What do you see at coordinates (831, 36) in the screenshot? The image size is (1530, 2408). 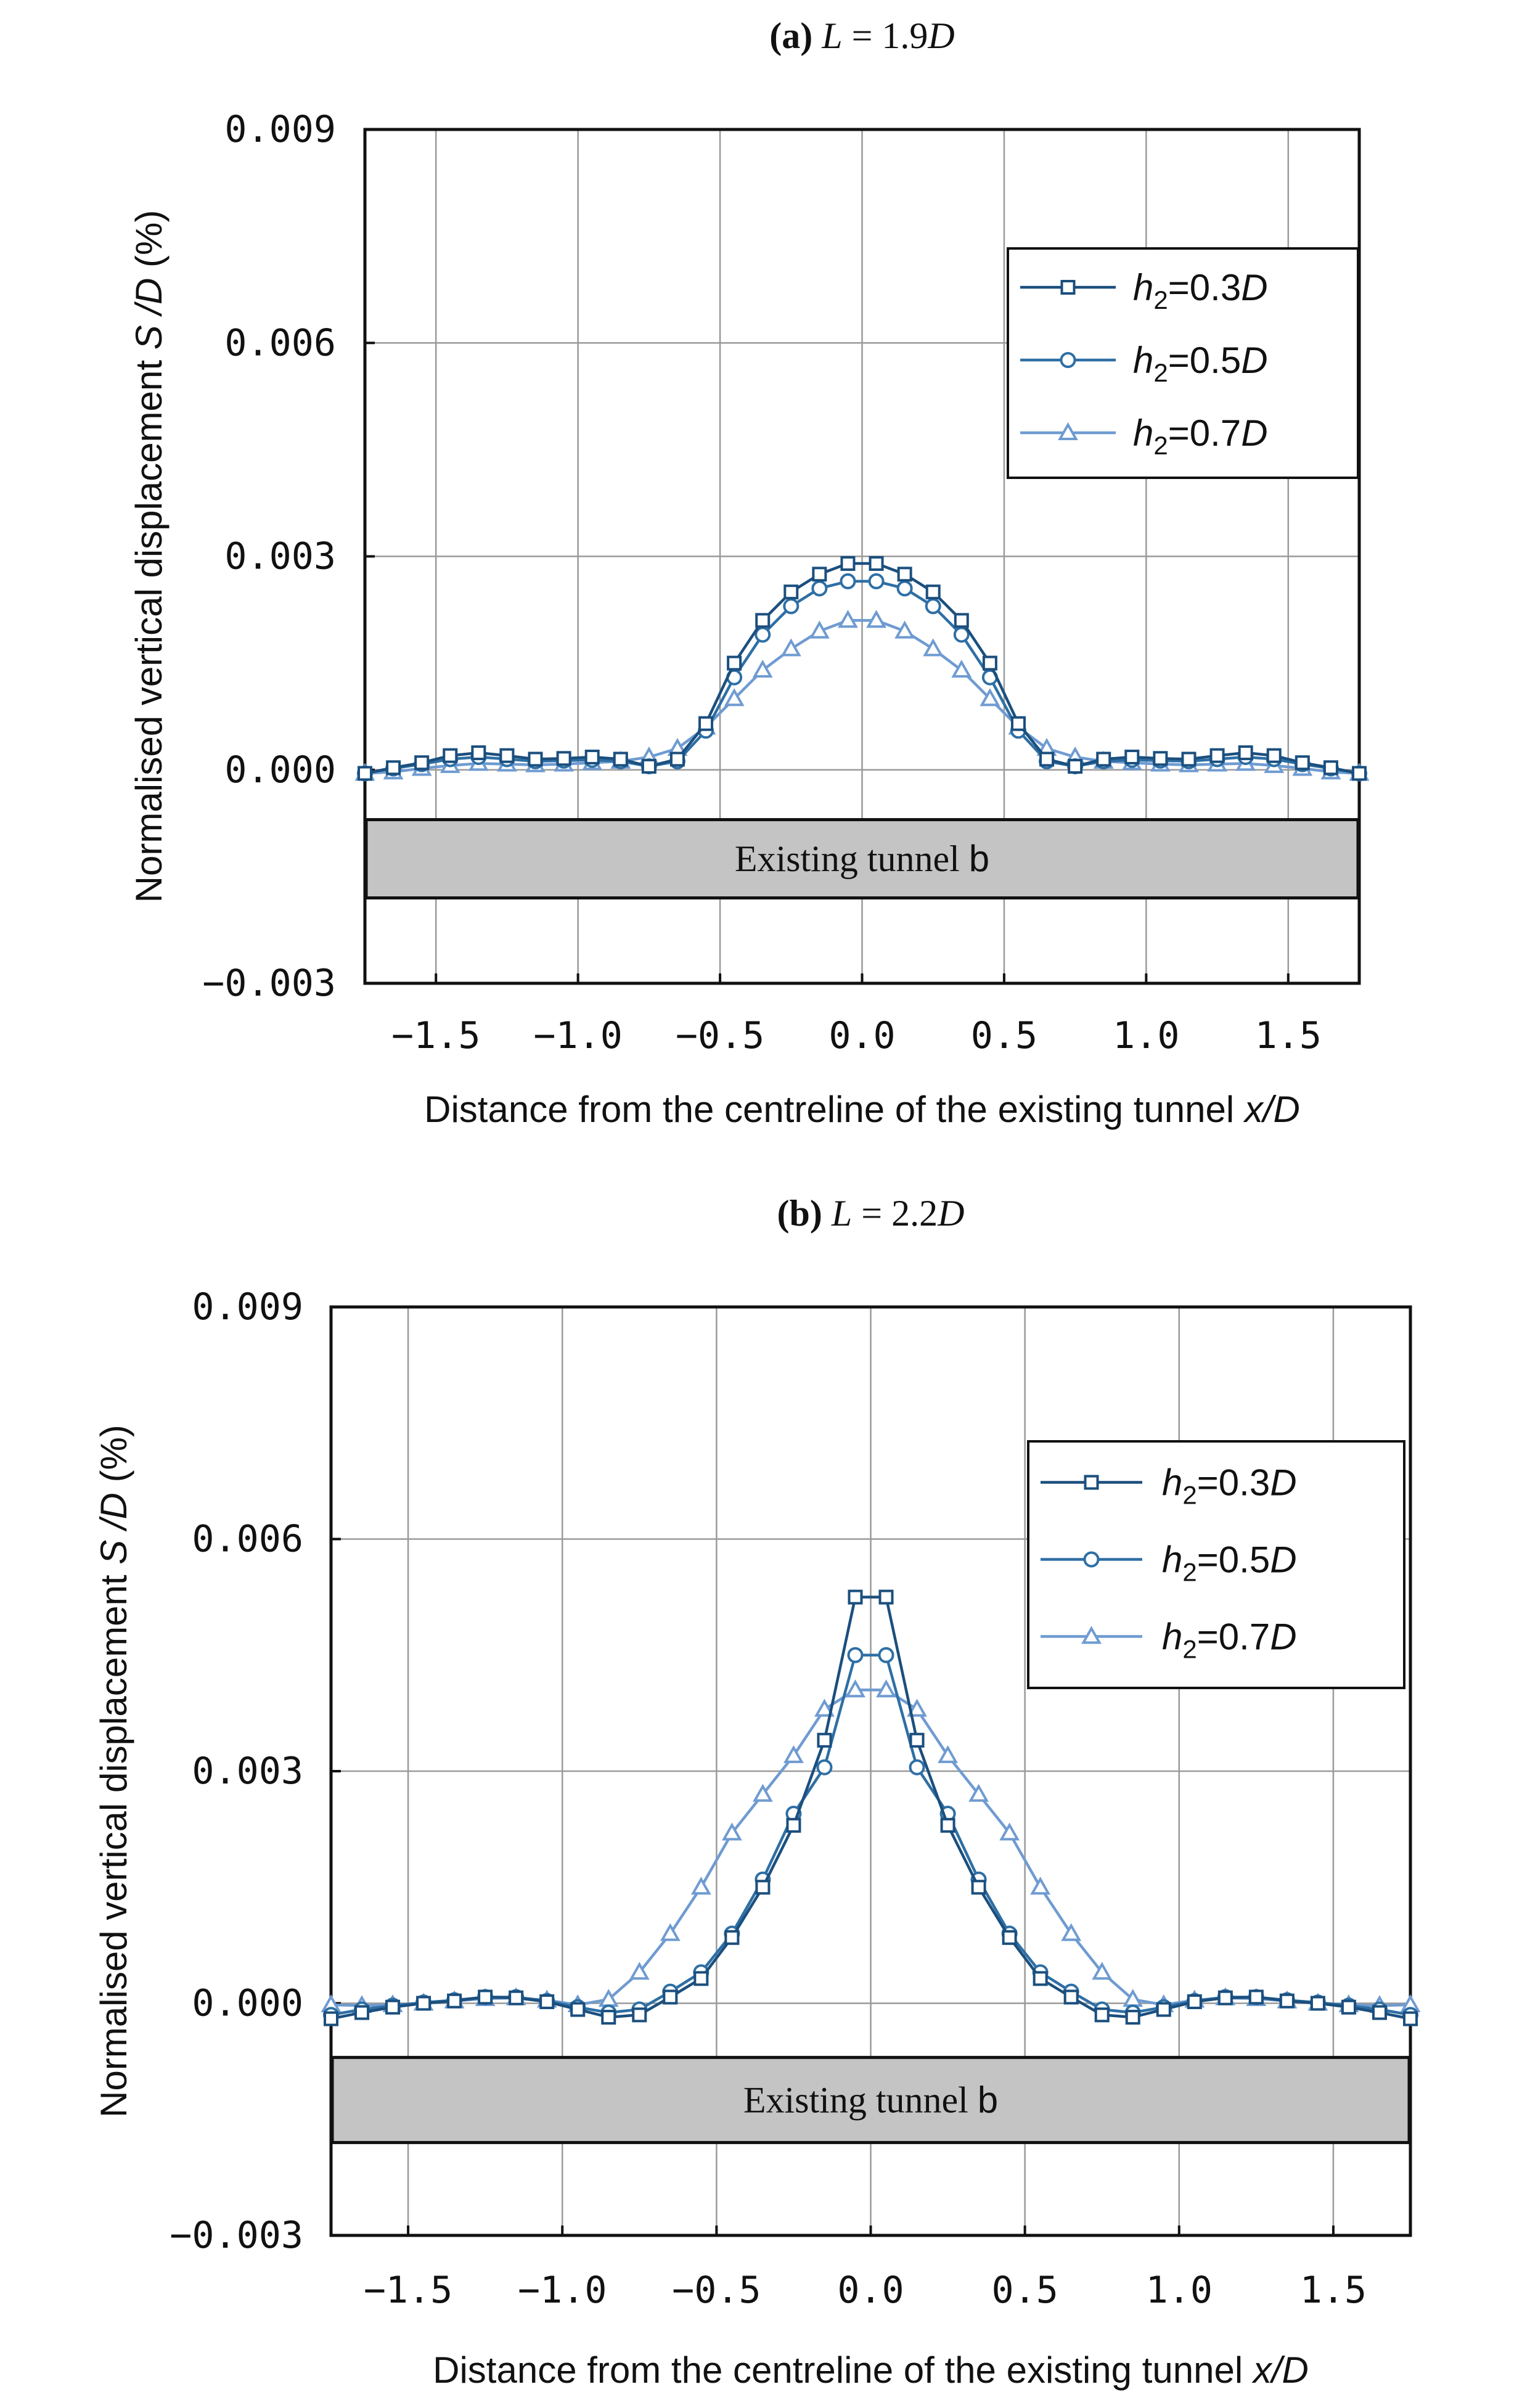 I see `title-variable: L` at bounding box center [831, 36].